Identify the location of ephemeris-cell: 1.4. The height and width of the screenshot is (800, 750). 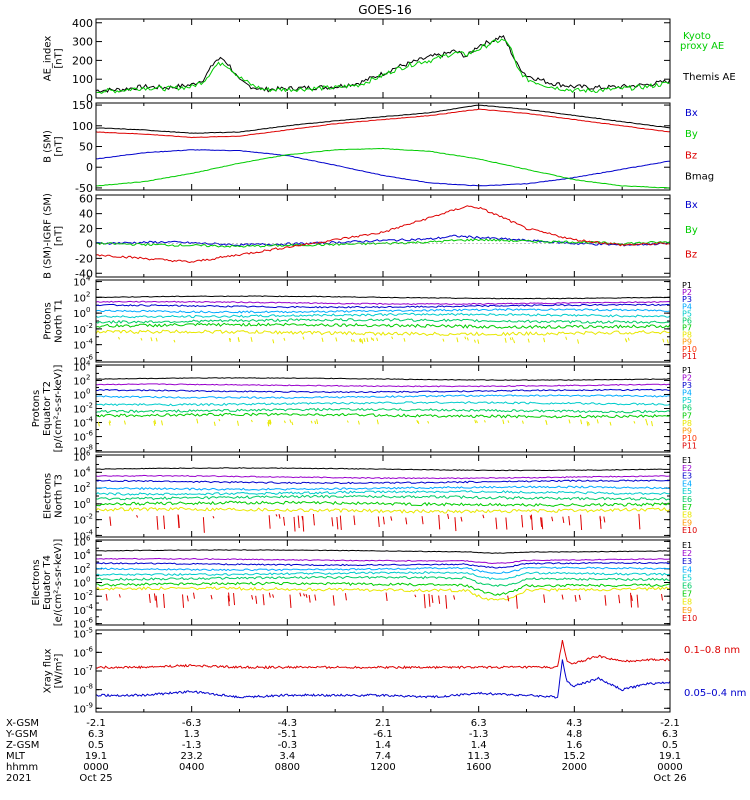
(383, 745).